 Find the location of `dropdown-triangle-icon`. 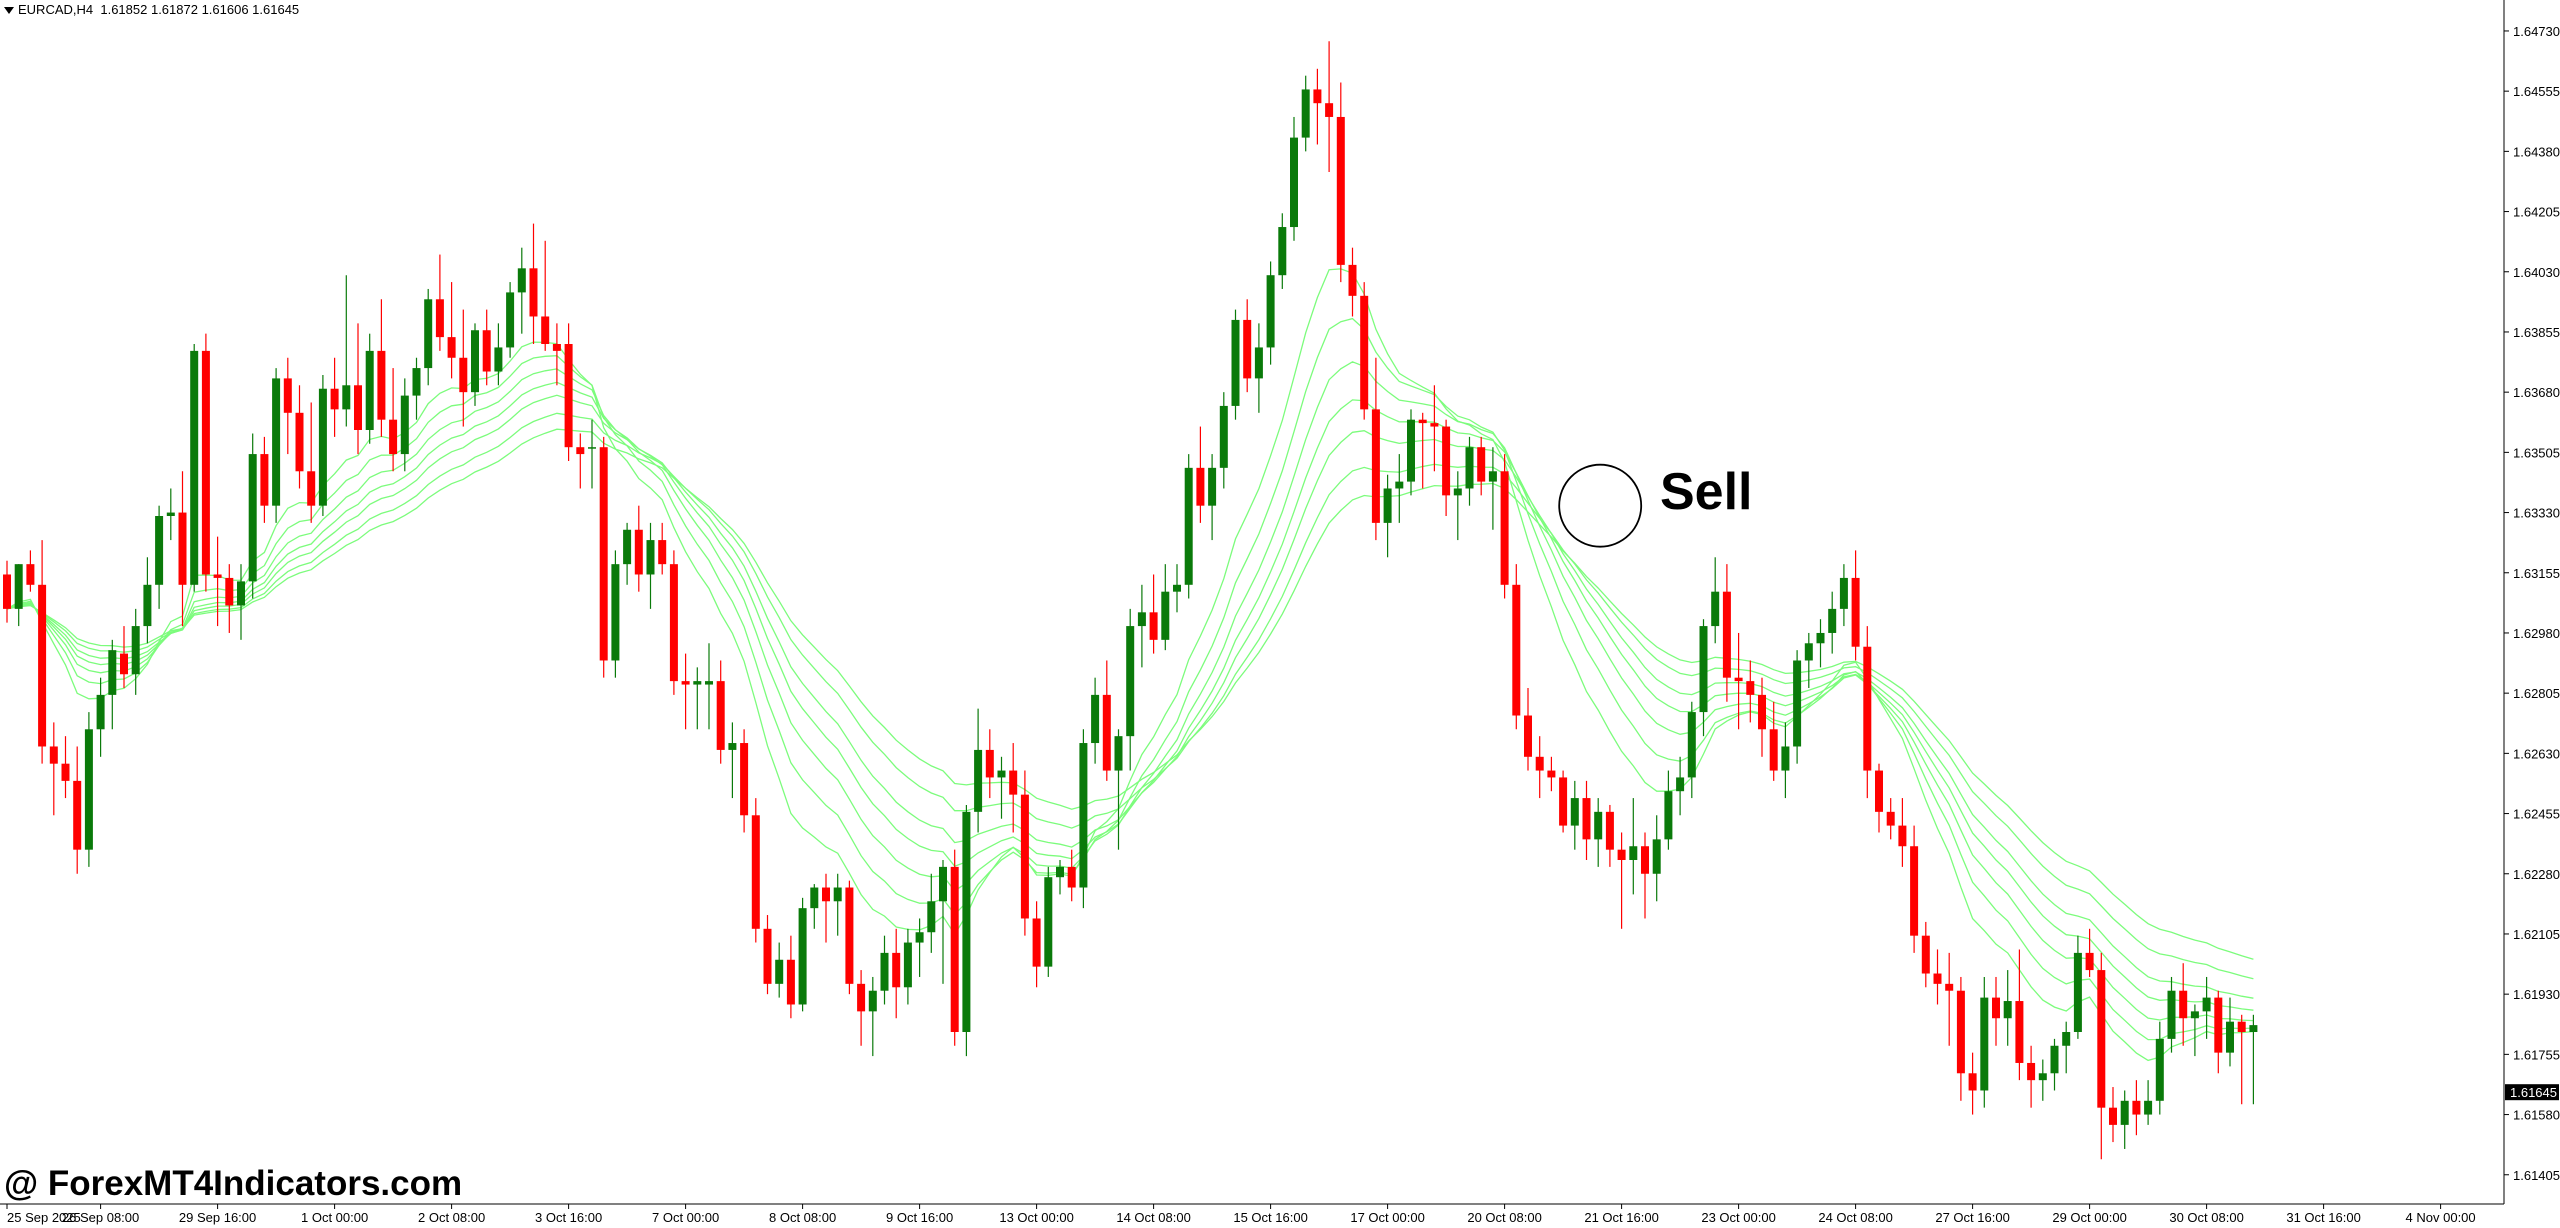

dropdown-triangle-icon is located at coordinates (9, 11).